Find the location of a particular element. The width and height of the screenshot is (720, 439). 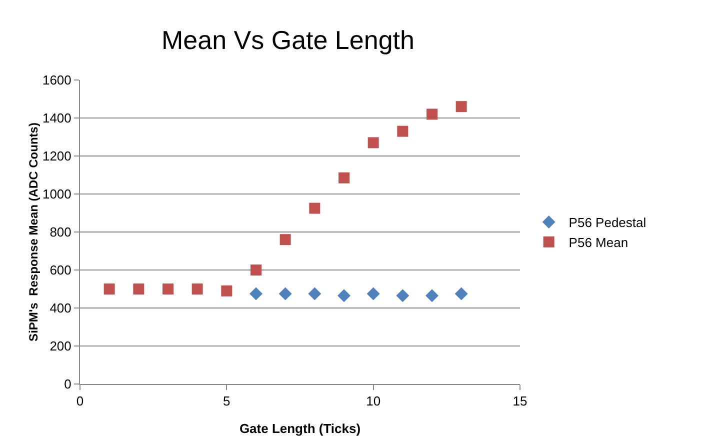

legend-label: P56 Pedestal is located at coordinates (607, 222).